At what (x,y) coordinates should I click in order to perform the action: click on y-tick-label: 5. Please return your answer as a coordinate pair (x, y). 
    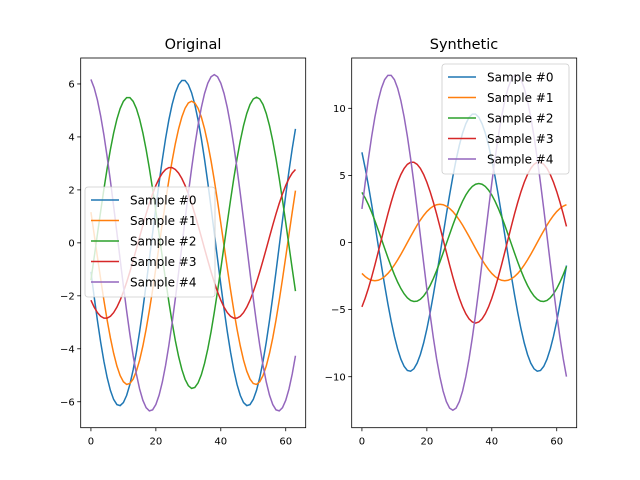
    Looking at the image, I should click on (342, 176).